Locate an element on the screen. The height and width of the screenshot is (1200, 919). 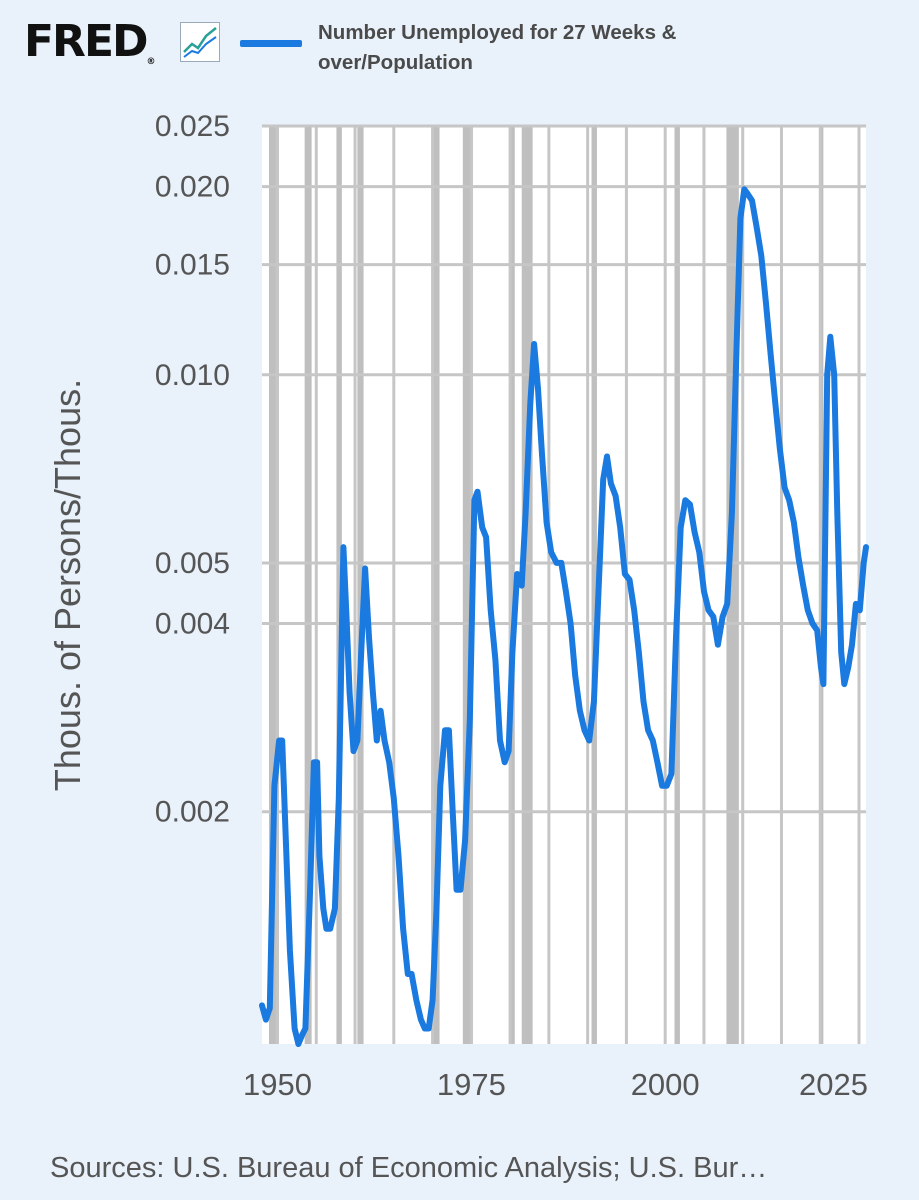
y-tick-label: 0.010 is located at coordinates (192, 375).